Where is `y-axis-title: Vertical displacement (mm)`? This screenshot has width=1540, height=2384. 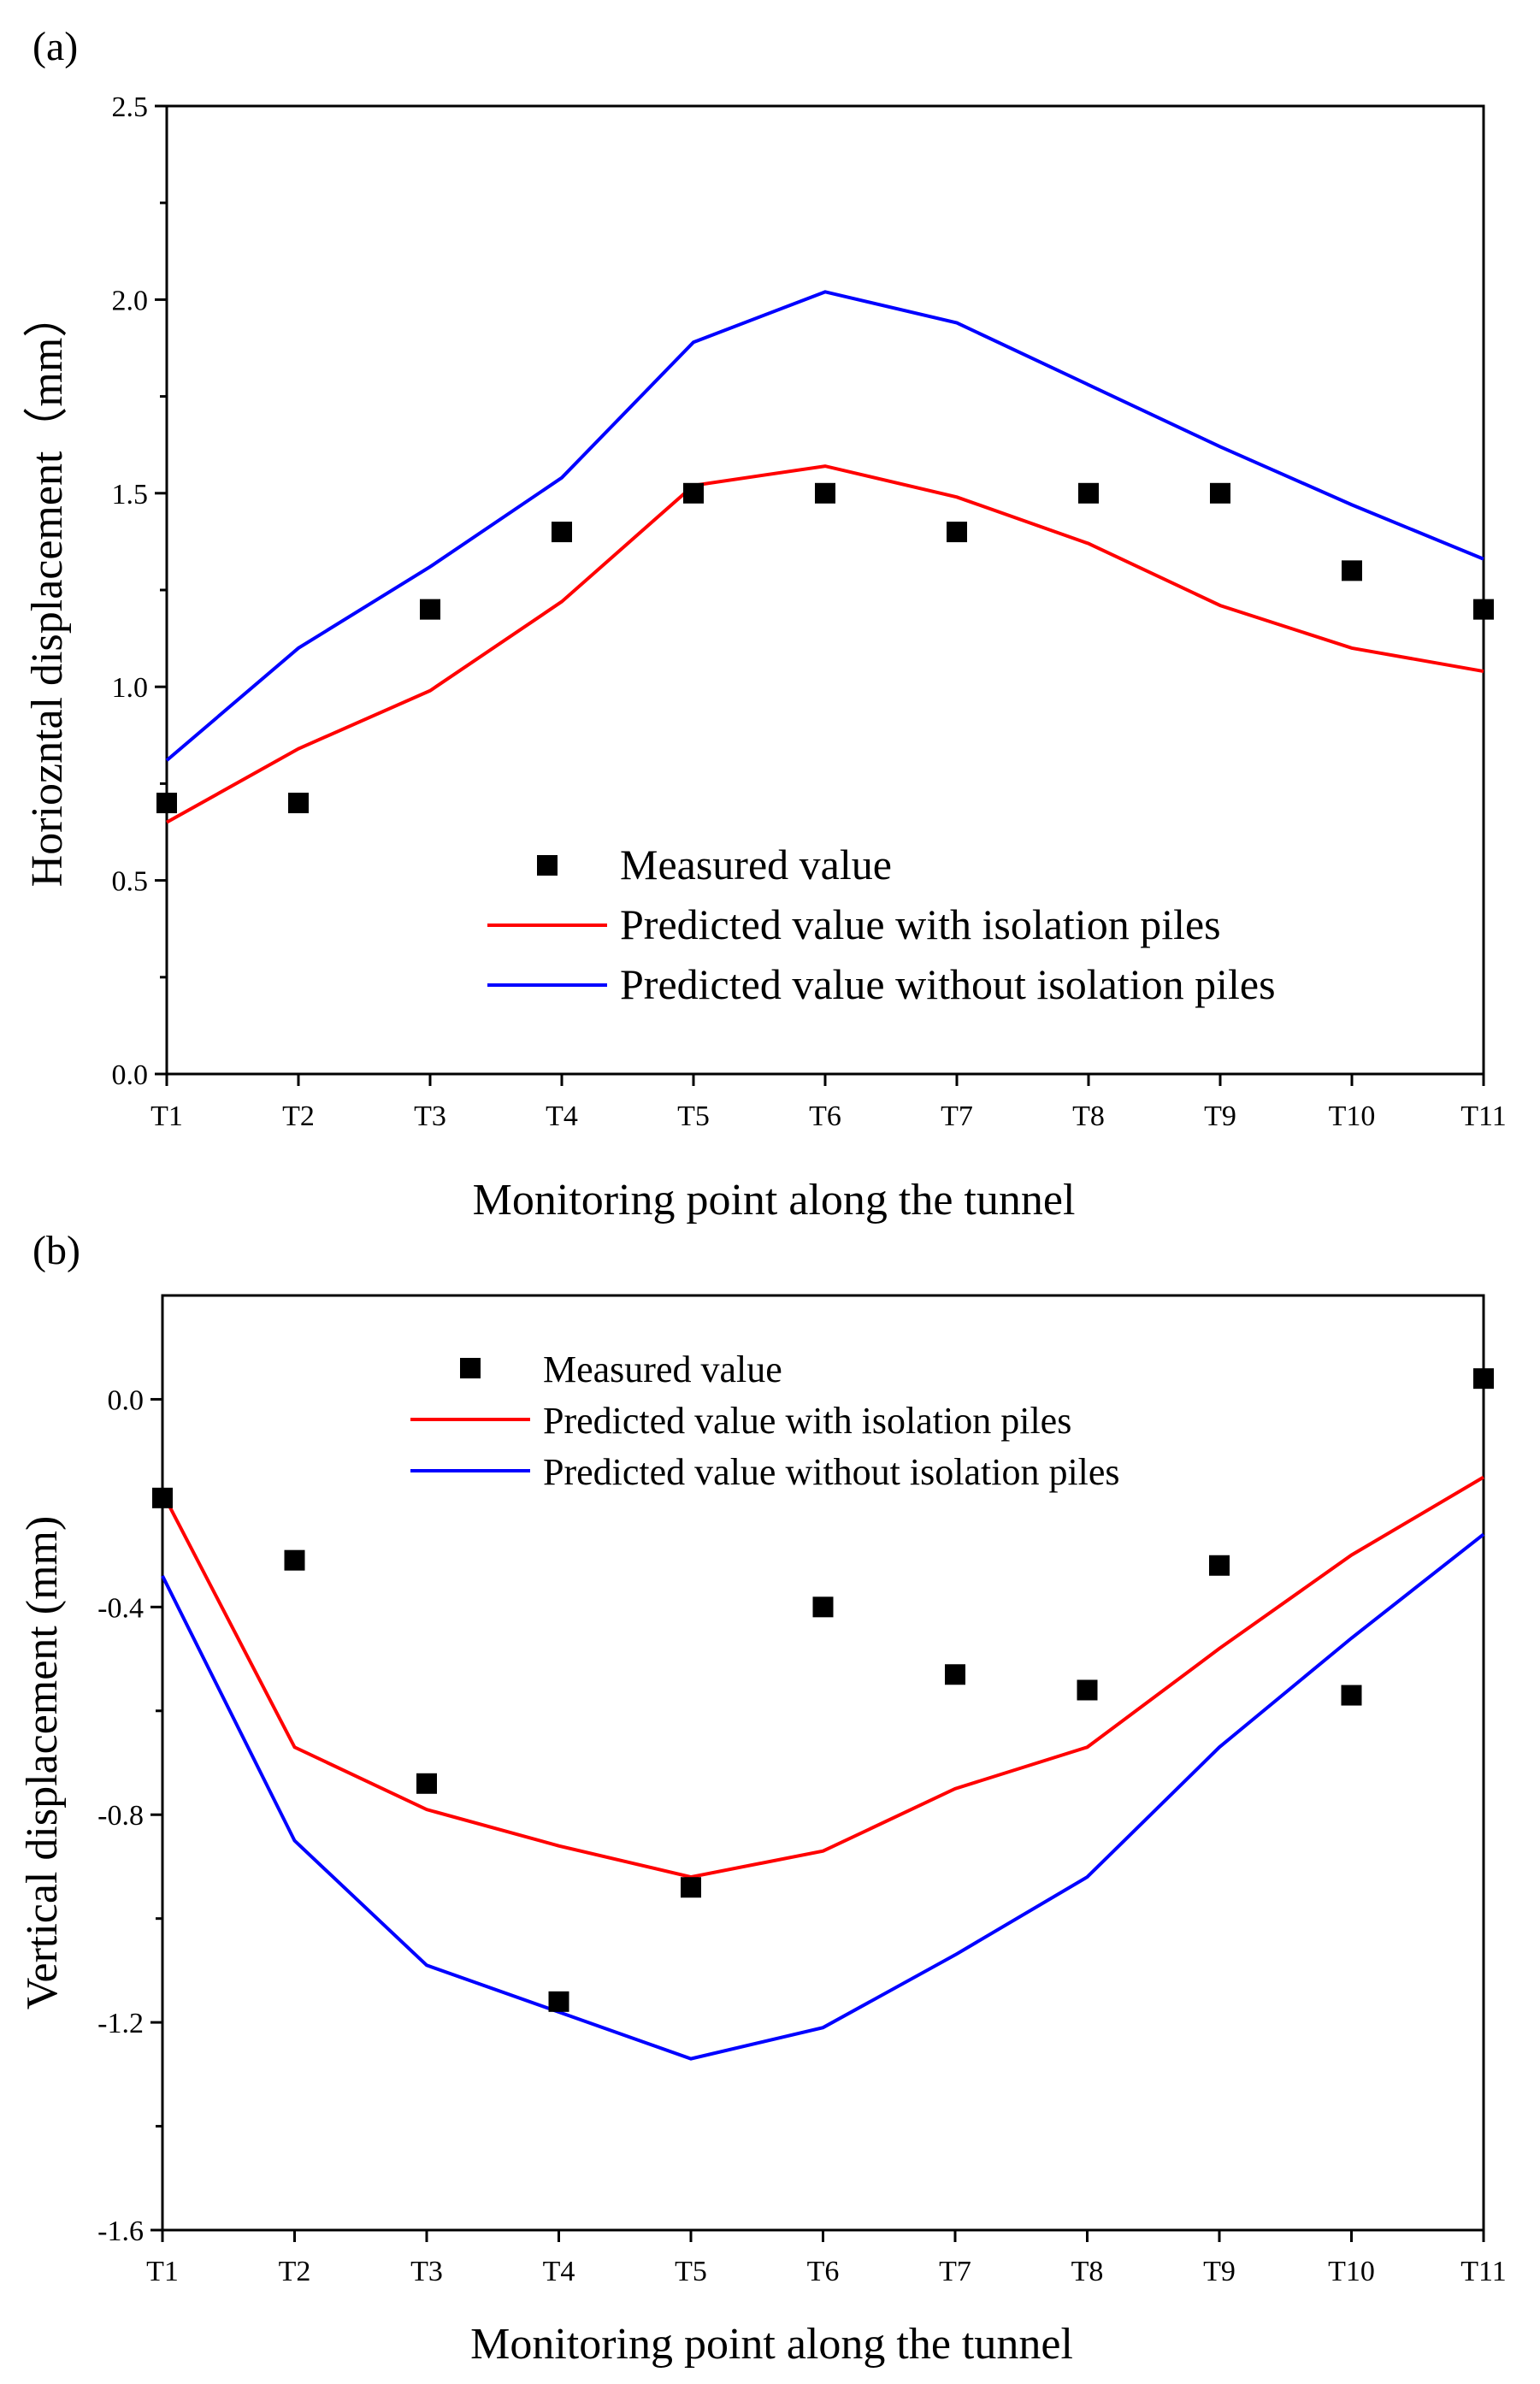
y-axis-title: Vertical displacement (mm) is located at coordinates (43, 1763).